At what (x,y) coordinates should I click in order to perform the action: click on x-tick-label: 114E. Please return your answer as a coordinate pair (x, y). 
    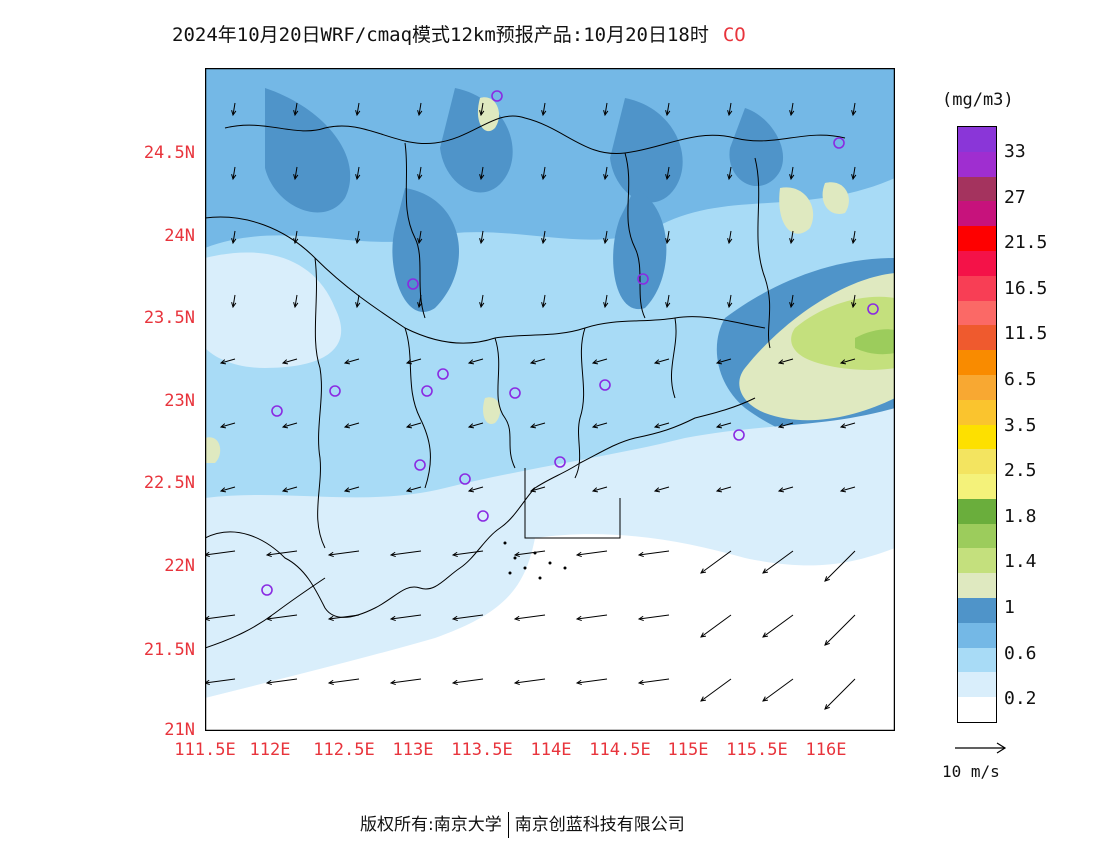
    Looking at the image, I should click on (551, 750).